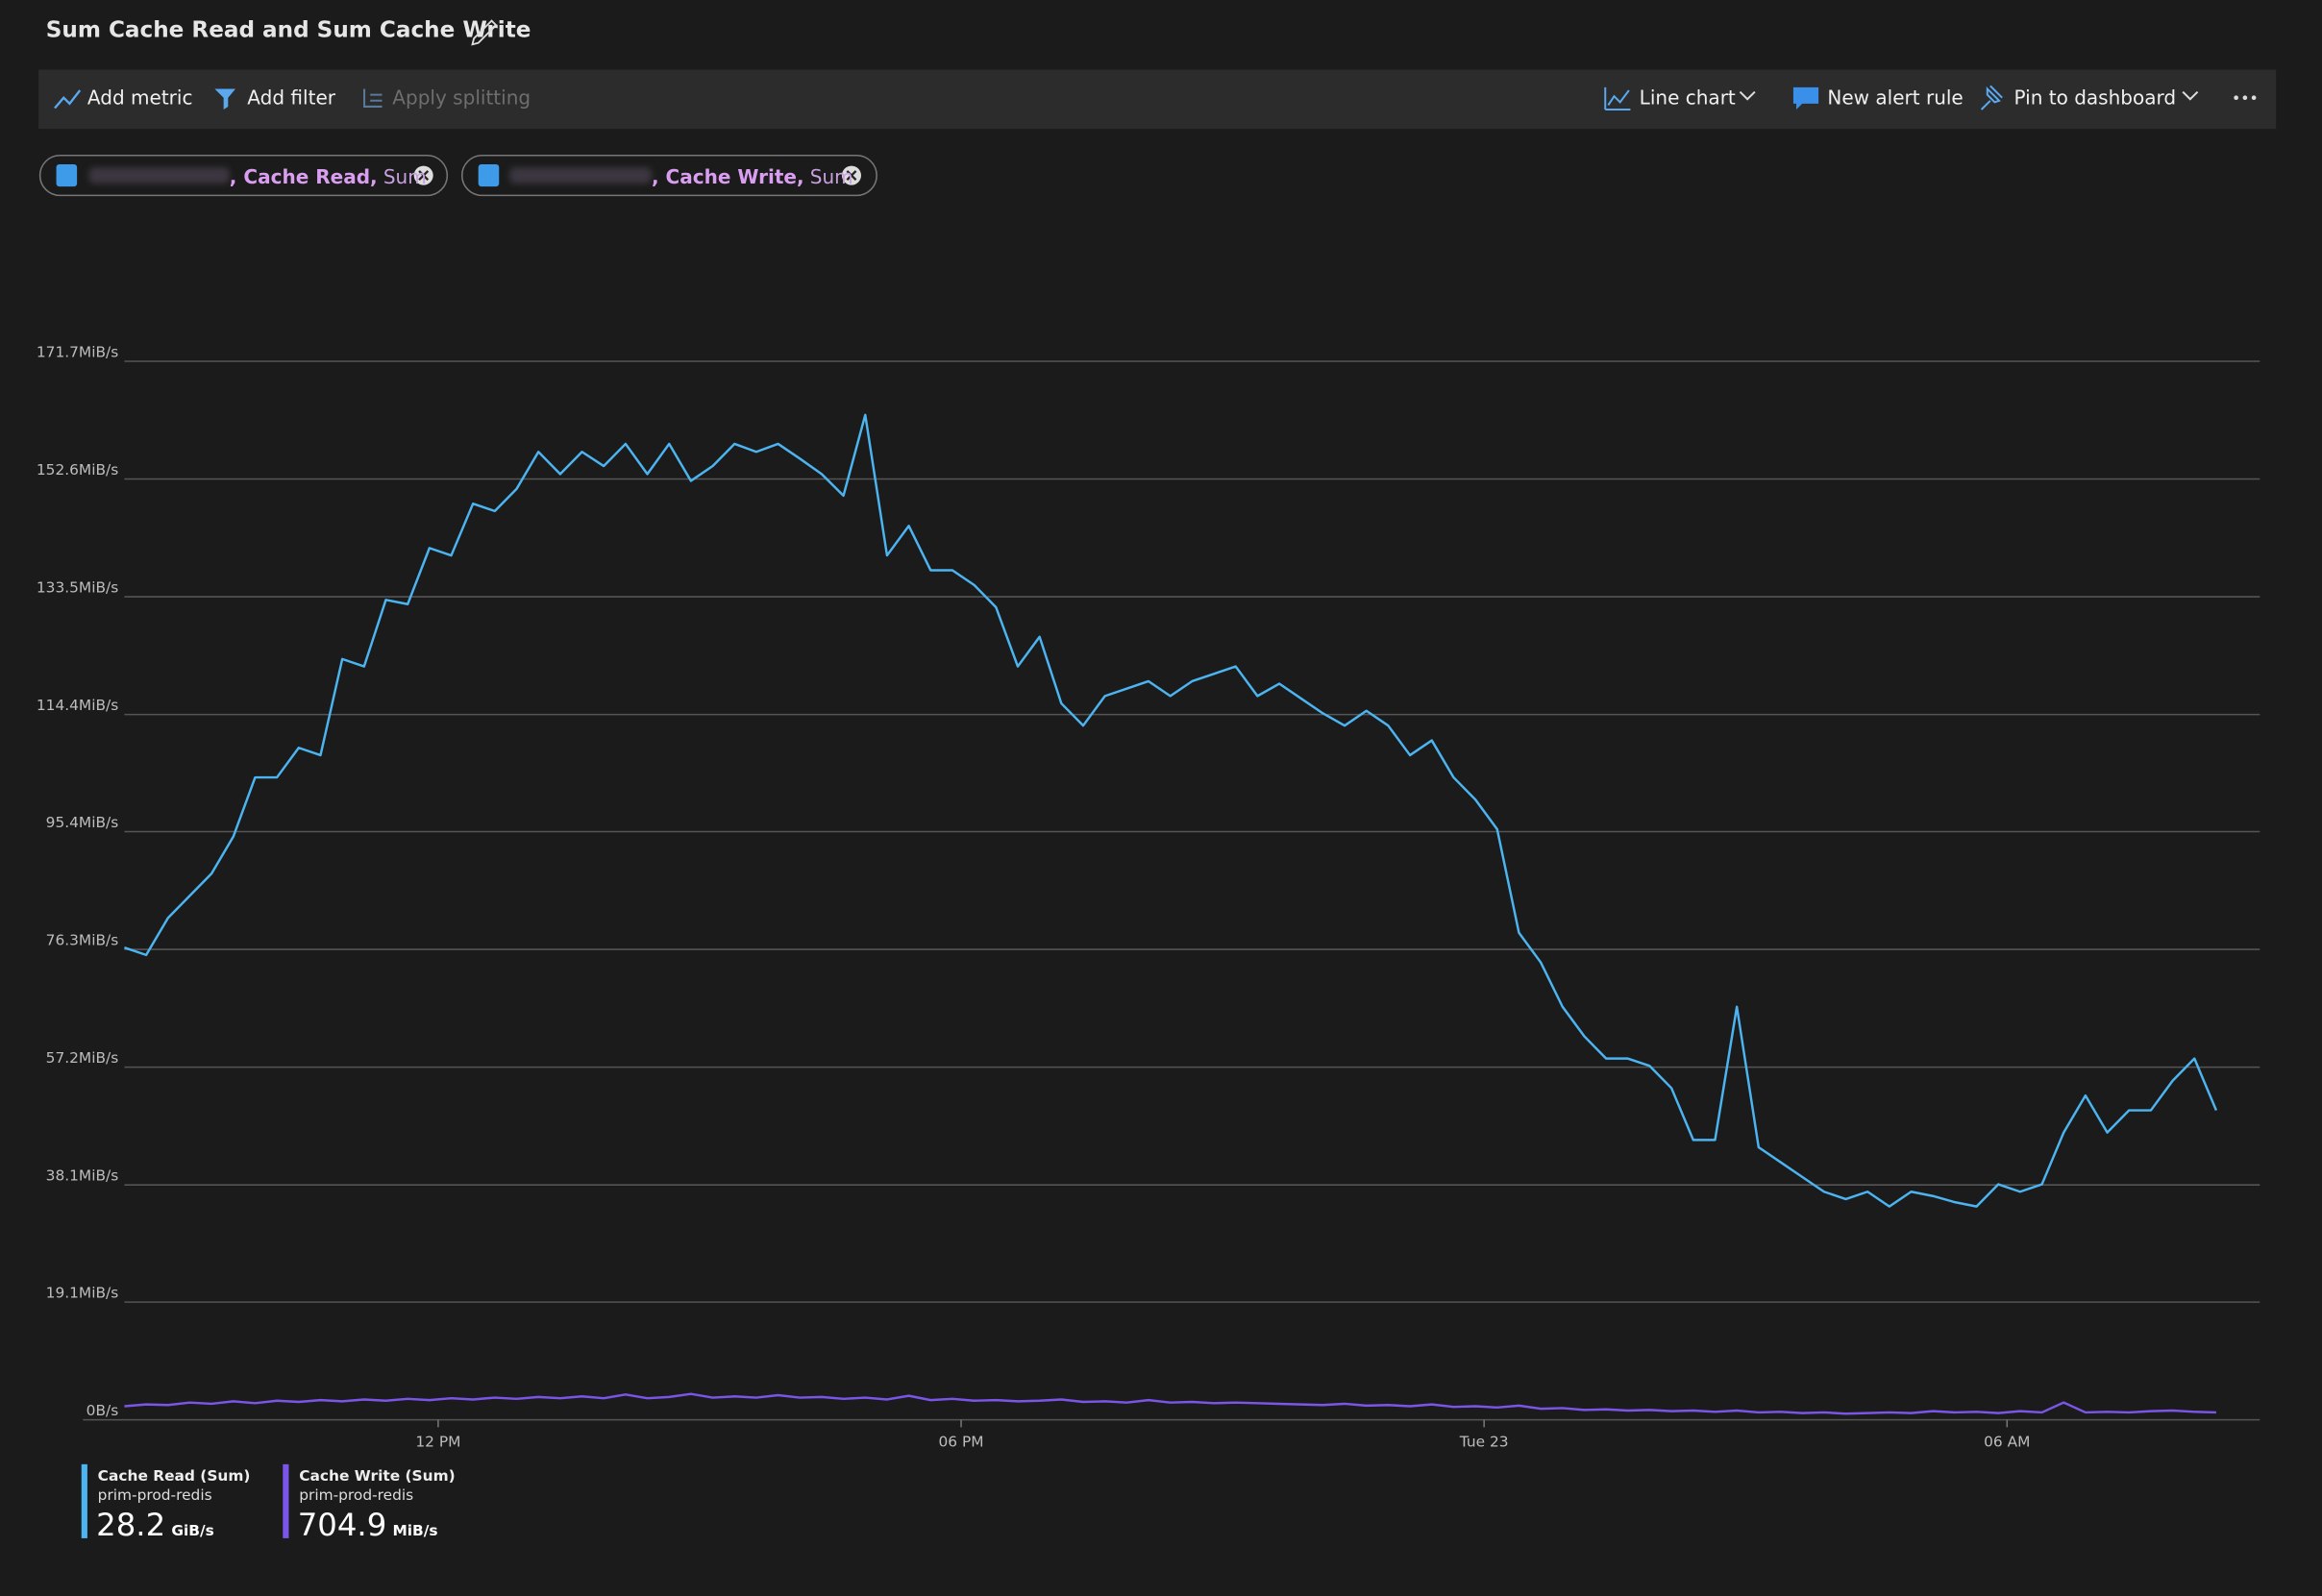 The width and height of the screenshot is (2322, 1596). Describe the element at coordinates (2245, 98) in the screenshot. I see `more-button` at that location.